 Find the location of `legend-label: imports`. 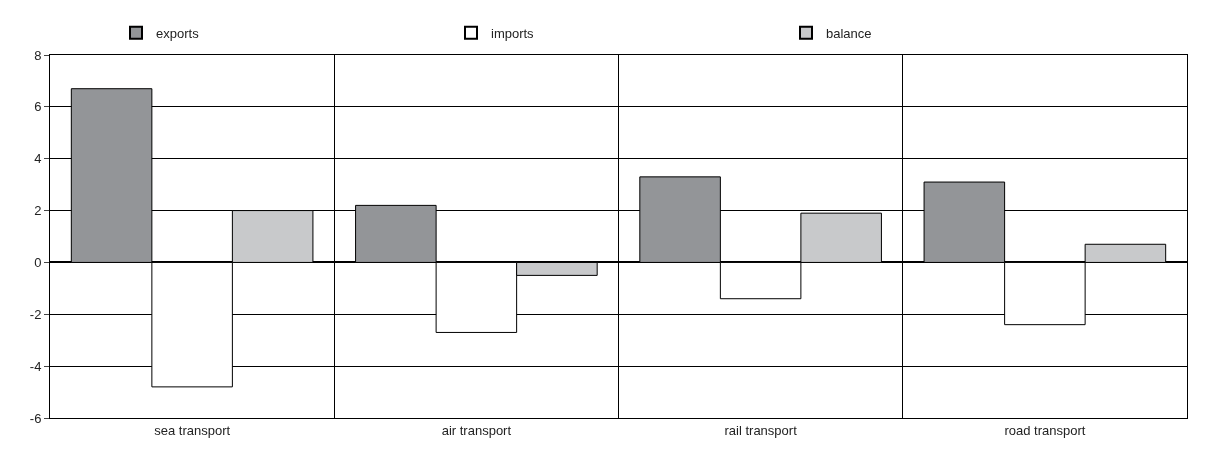

legend-label: imports is located at coordinates (513, 33).